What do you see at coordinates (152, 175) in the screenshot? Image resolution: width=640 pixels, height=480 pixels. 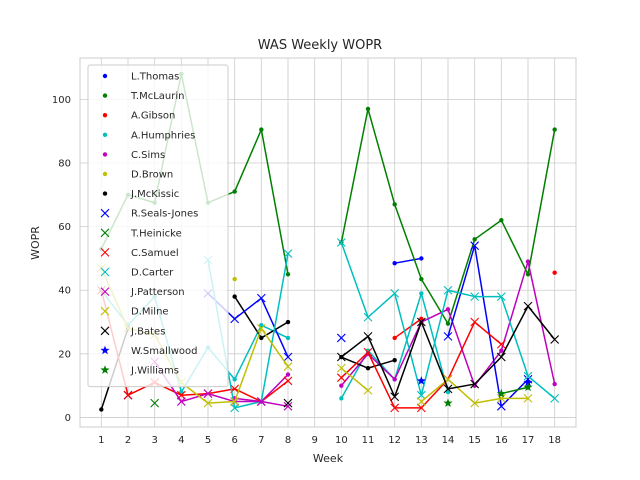 I see `legend-label: D.Brown` at bounding box center [152, 175].